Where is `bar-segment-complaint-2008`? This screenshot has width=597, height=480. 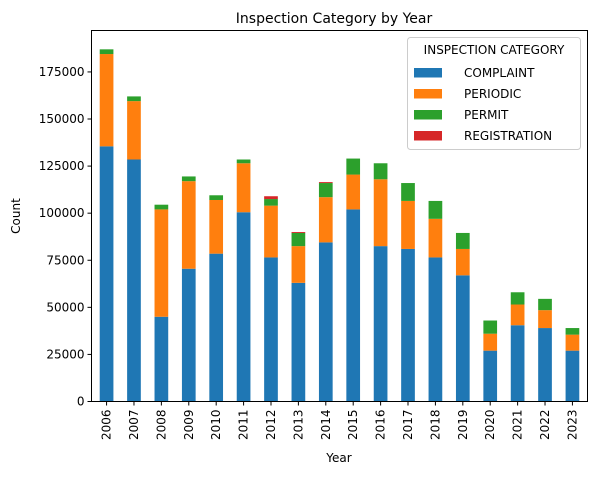
bar-segment-complaint-2008 is located at coordinates (161, 359).